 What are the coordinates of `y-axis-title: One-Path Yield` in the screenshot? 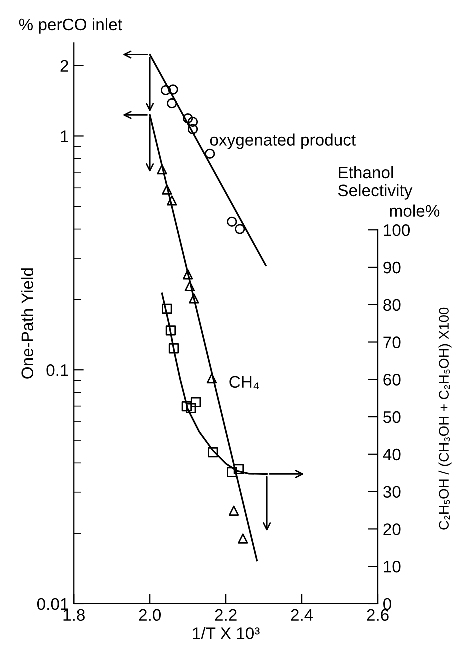 It's located at (27, 323).